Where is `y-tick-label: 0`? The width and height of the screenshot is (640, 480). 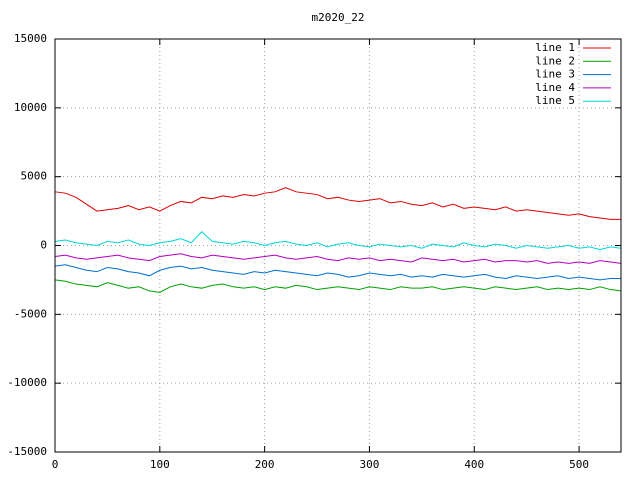
y-tick-label: 0 is located at coordinates (43, 245).